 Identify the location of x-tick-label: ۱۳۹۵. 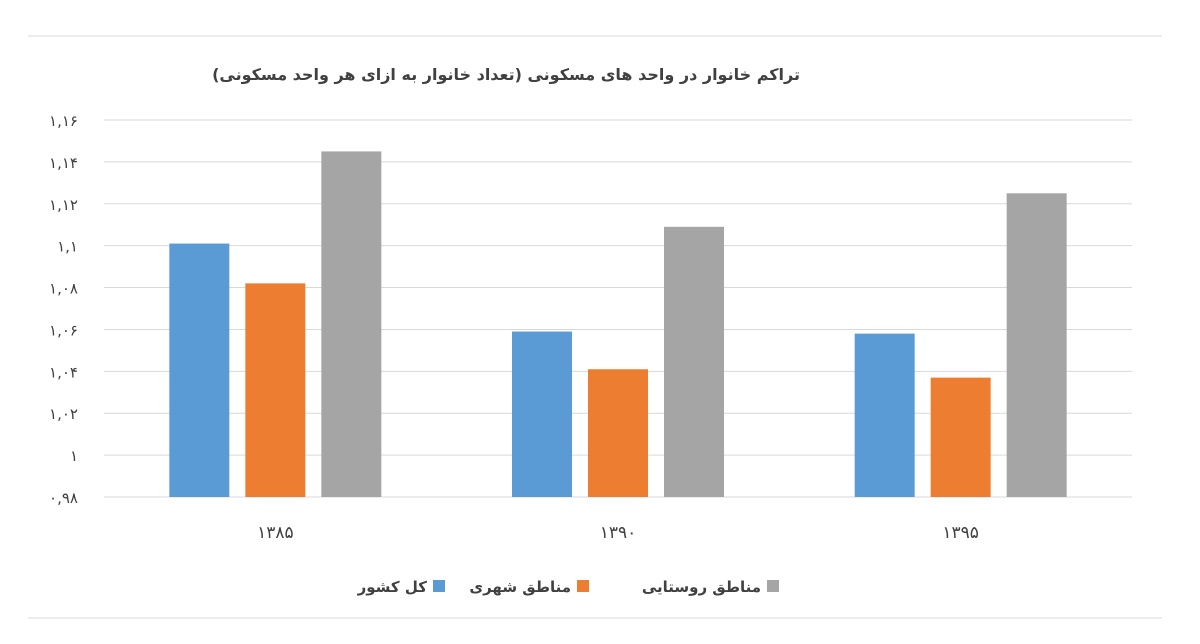
(960, 533).